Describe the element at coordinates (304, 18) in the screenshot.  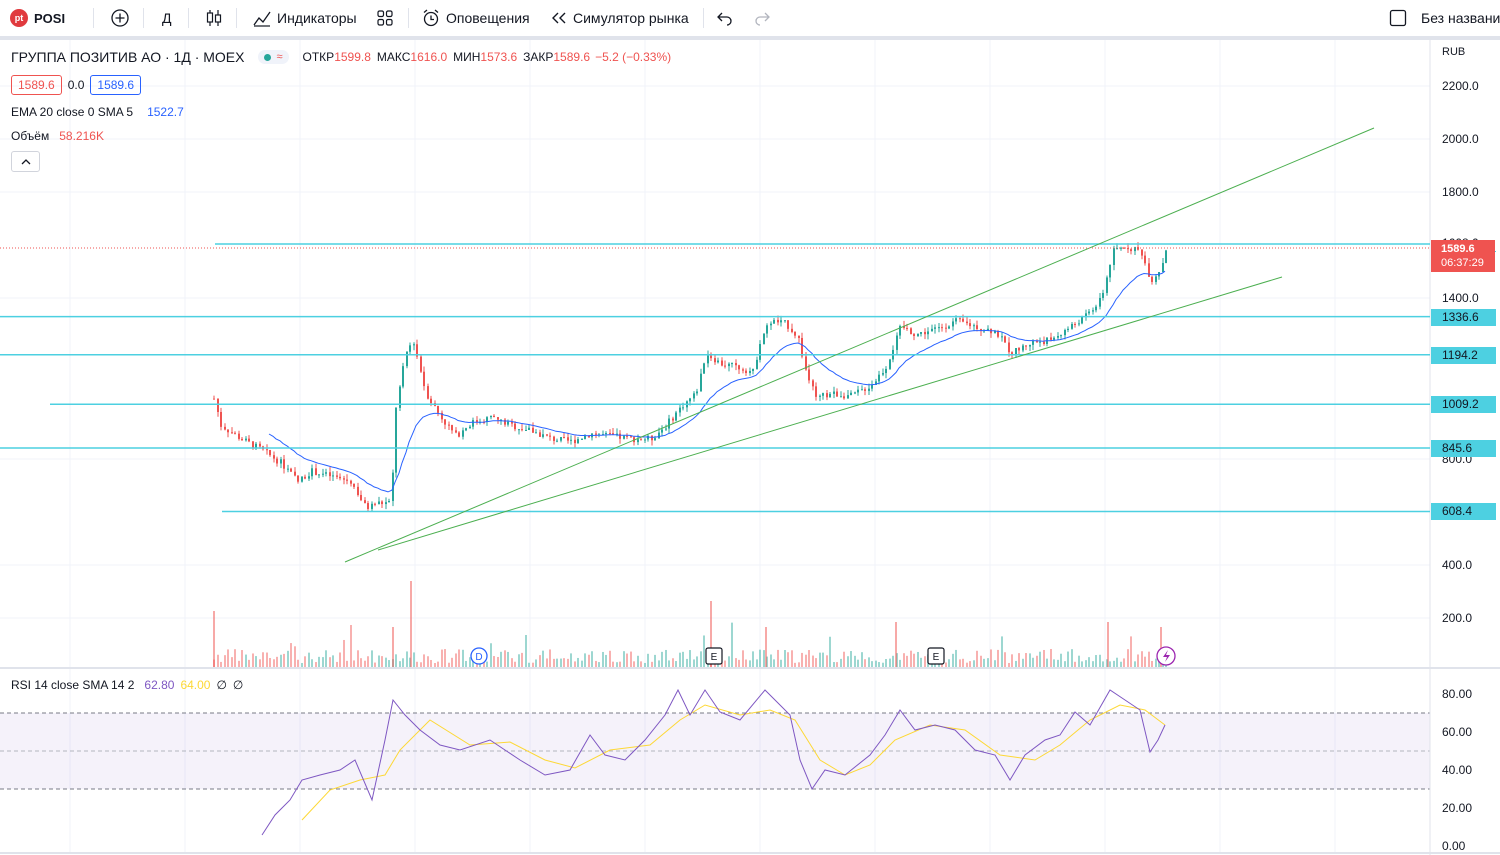
I see `indicators-button: Индикаторы` at that location.